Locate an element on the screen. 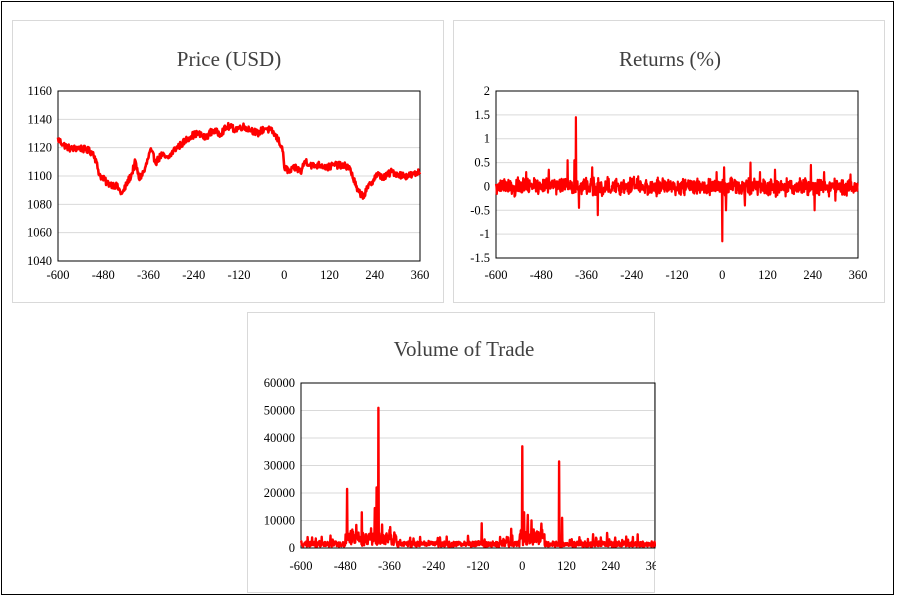 The height and width of the screenshot is (598, 898). returns-x-tick-label: -360 is located at coordinates (586, 275).